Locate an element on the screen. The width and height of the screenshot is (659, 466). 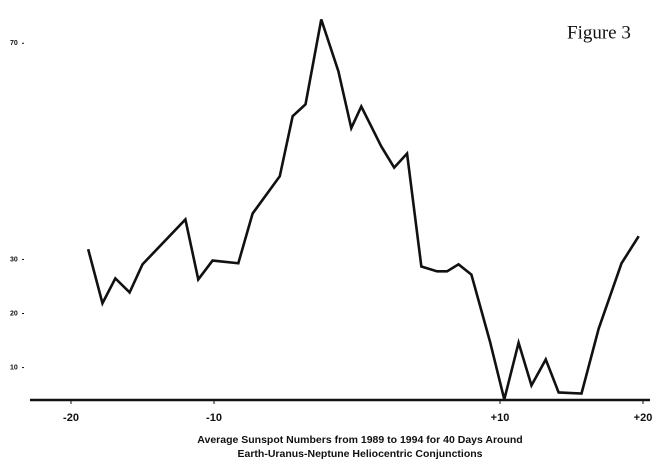
y-tick-label: 30 is located at coordinates (14, 259).